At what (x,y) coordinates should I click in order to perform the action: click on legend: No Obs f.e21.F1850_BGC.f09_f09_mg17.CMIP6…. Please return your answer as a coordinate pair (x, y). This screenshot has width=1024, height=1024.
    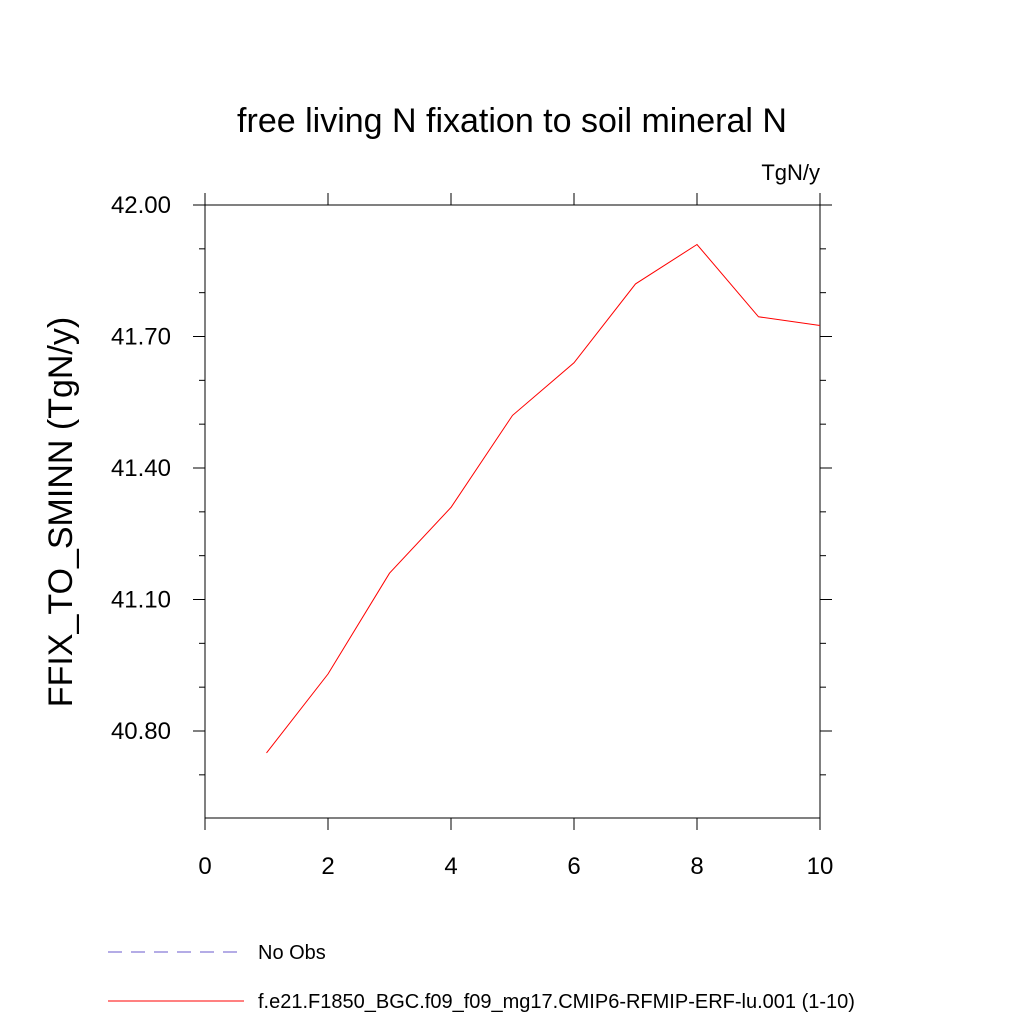
    Looking at the image, I should click on (481, 977).